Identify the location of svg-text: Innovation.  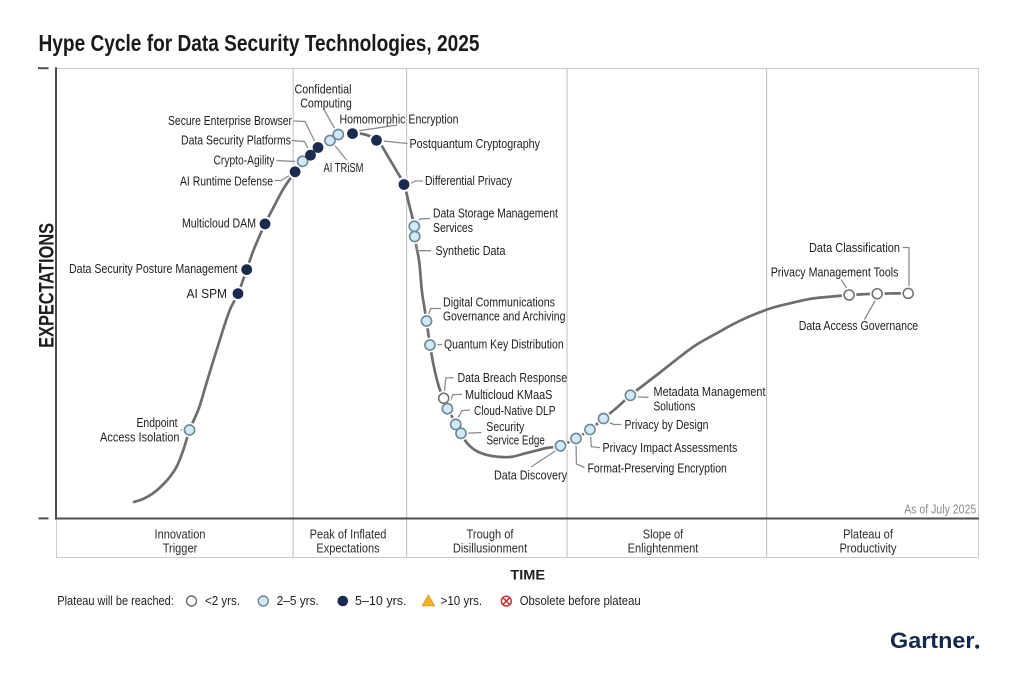
(180, 534).